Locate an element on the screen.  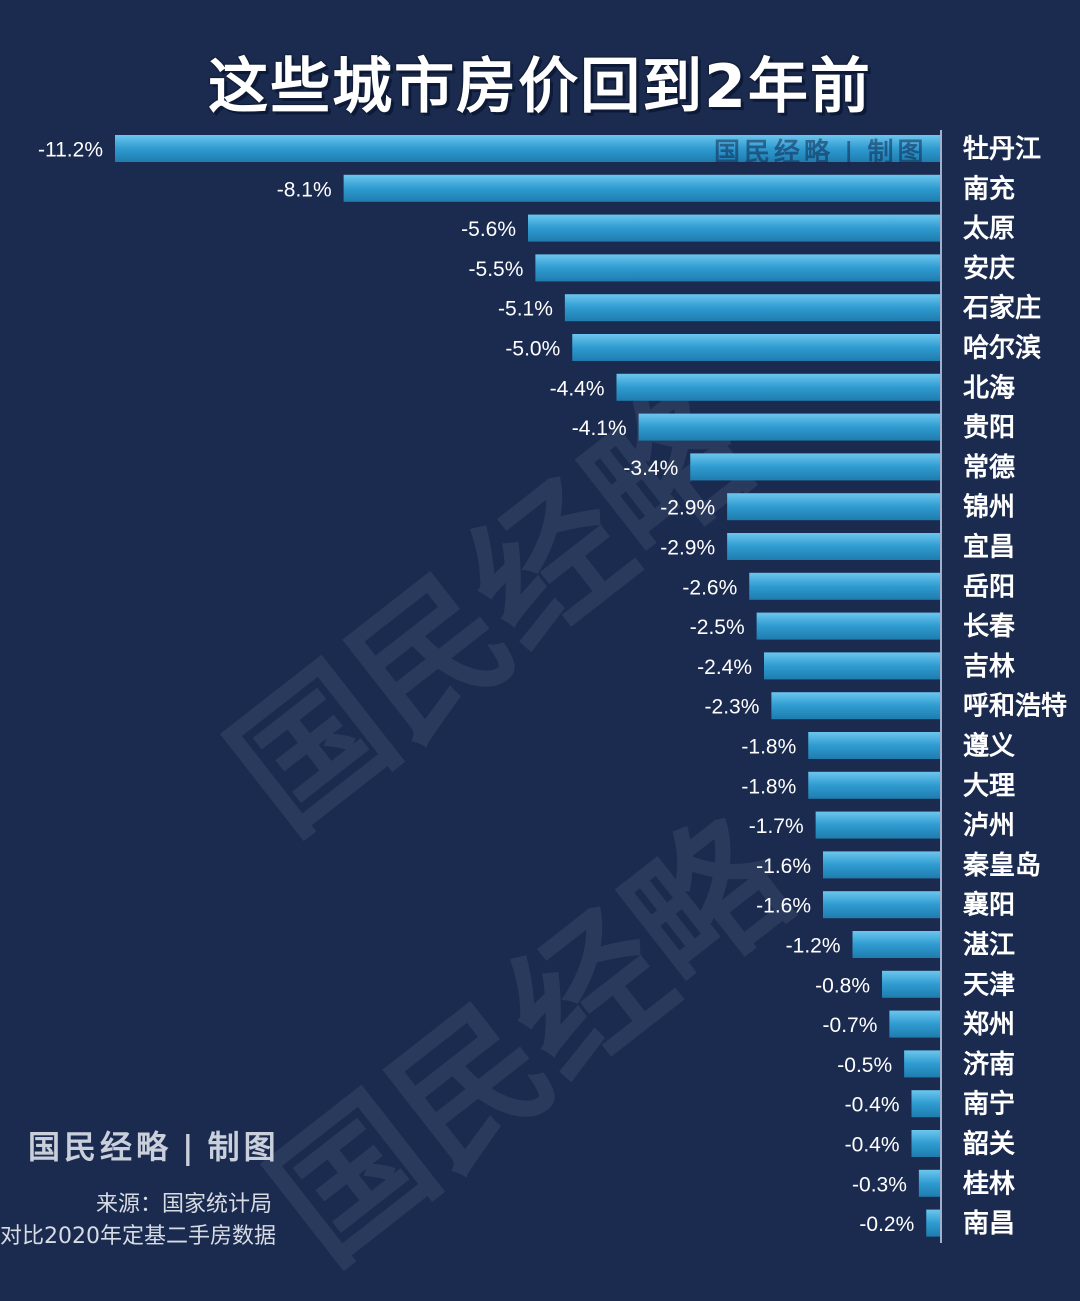
brand-watermark-bar: 国民经略 | 制图 is located at coordinates (821, 150).